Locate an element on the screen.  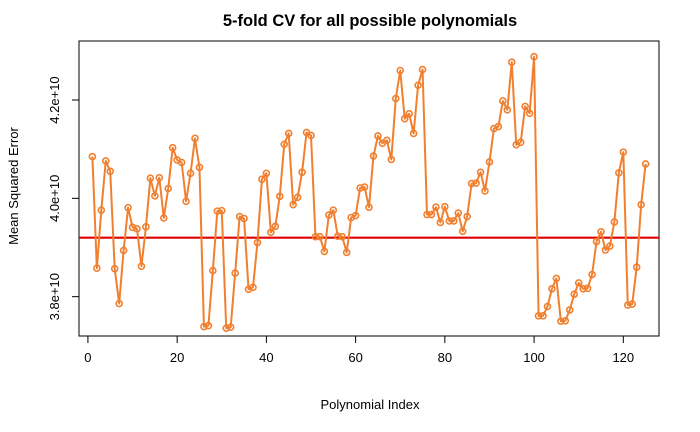
x-tick-label: 120 is located at coordinates (623, 357).